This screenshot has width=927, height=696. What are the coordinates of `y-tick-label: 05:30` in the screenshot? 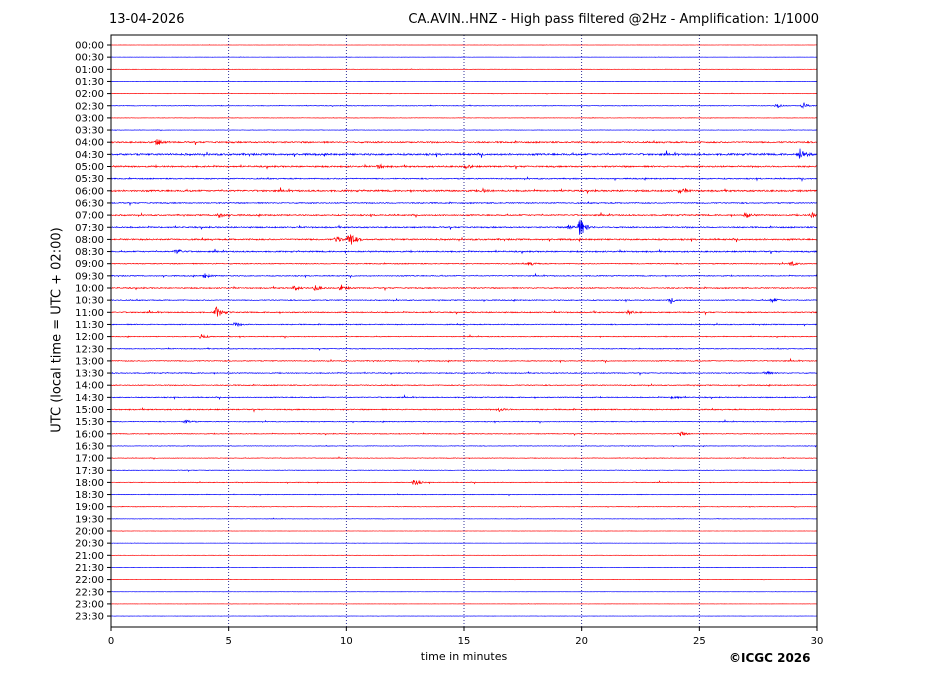 It's located at (89, 179).